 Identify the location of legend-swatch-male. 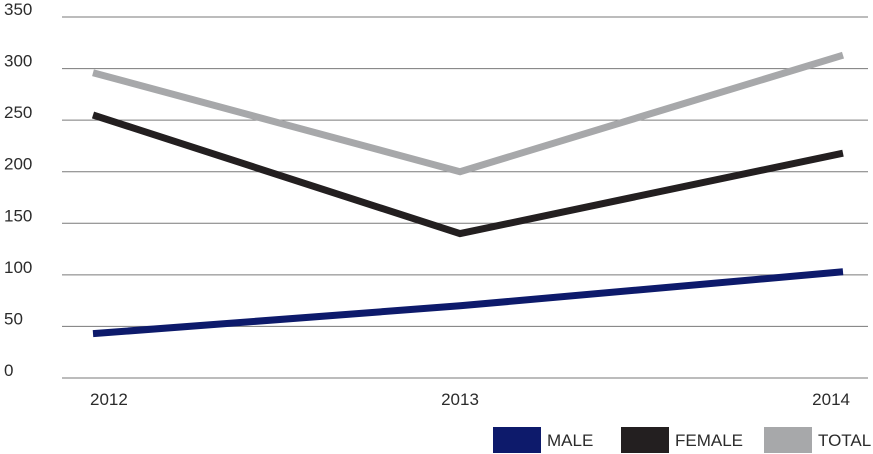
(517, 440).